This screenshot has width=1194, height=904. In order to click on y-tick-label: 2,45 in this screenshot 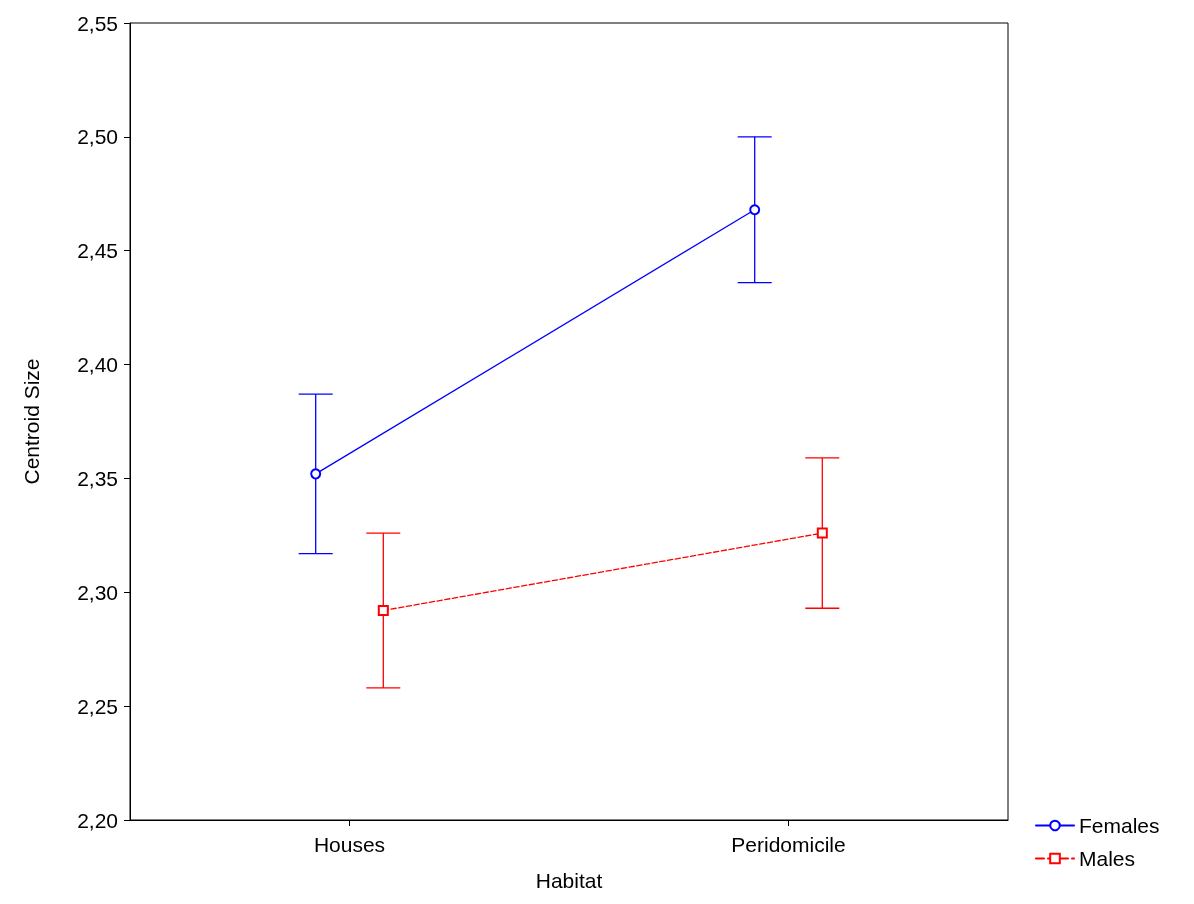, I will do `click(97, 251)`.